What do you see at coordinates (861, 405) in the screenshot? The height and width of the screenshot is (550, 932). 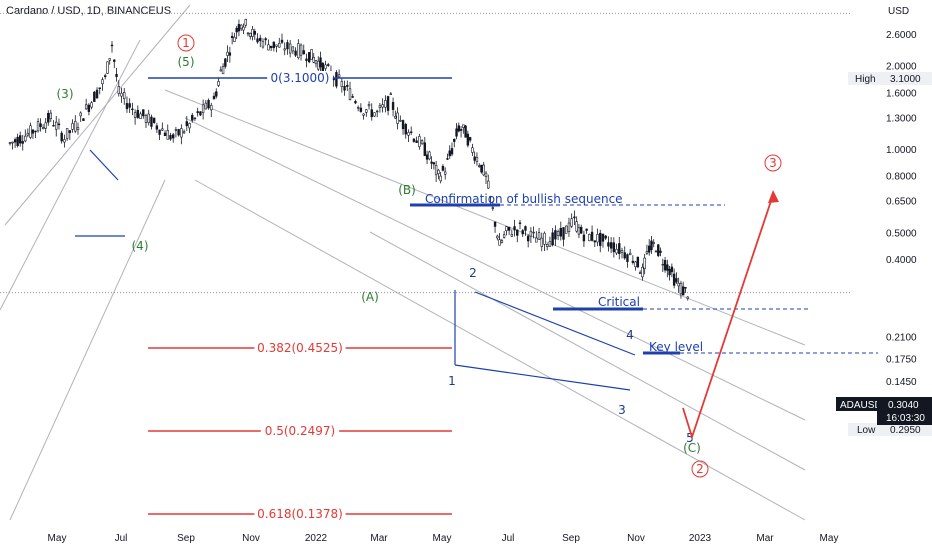 I see `symbol-tag: ADAUSD` at bounding box center [861, 405].